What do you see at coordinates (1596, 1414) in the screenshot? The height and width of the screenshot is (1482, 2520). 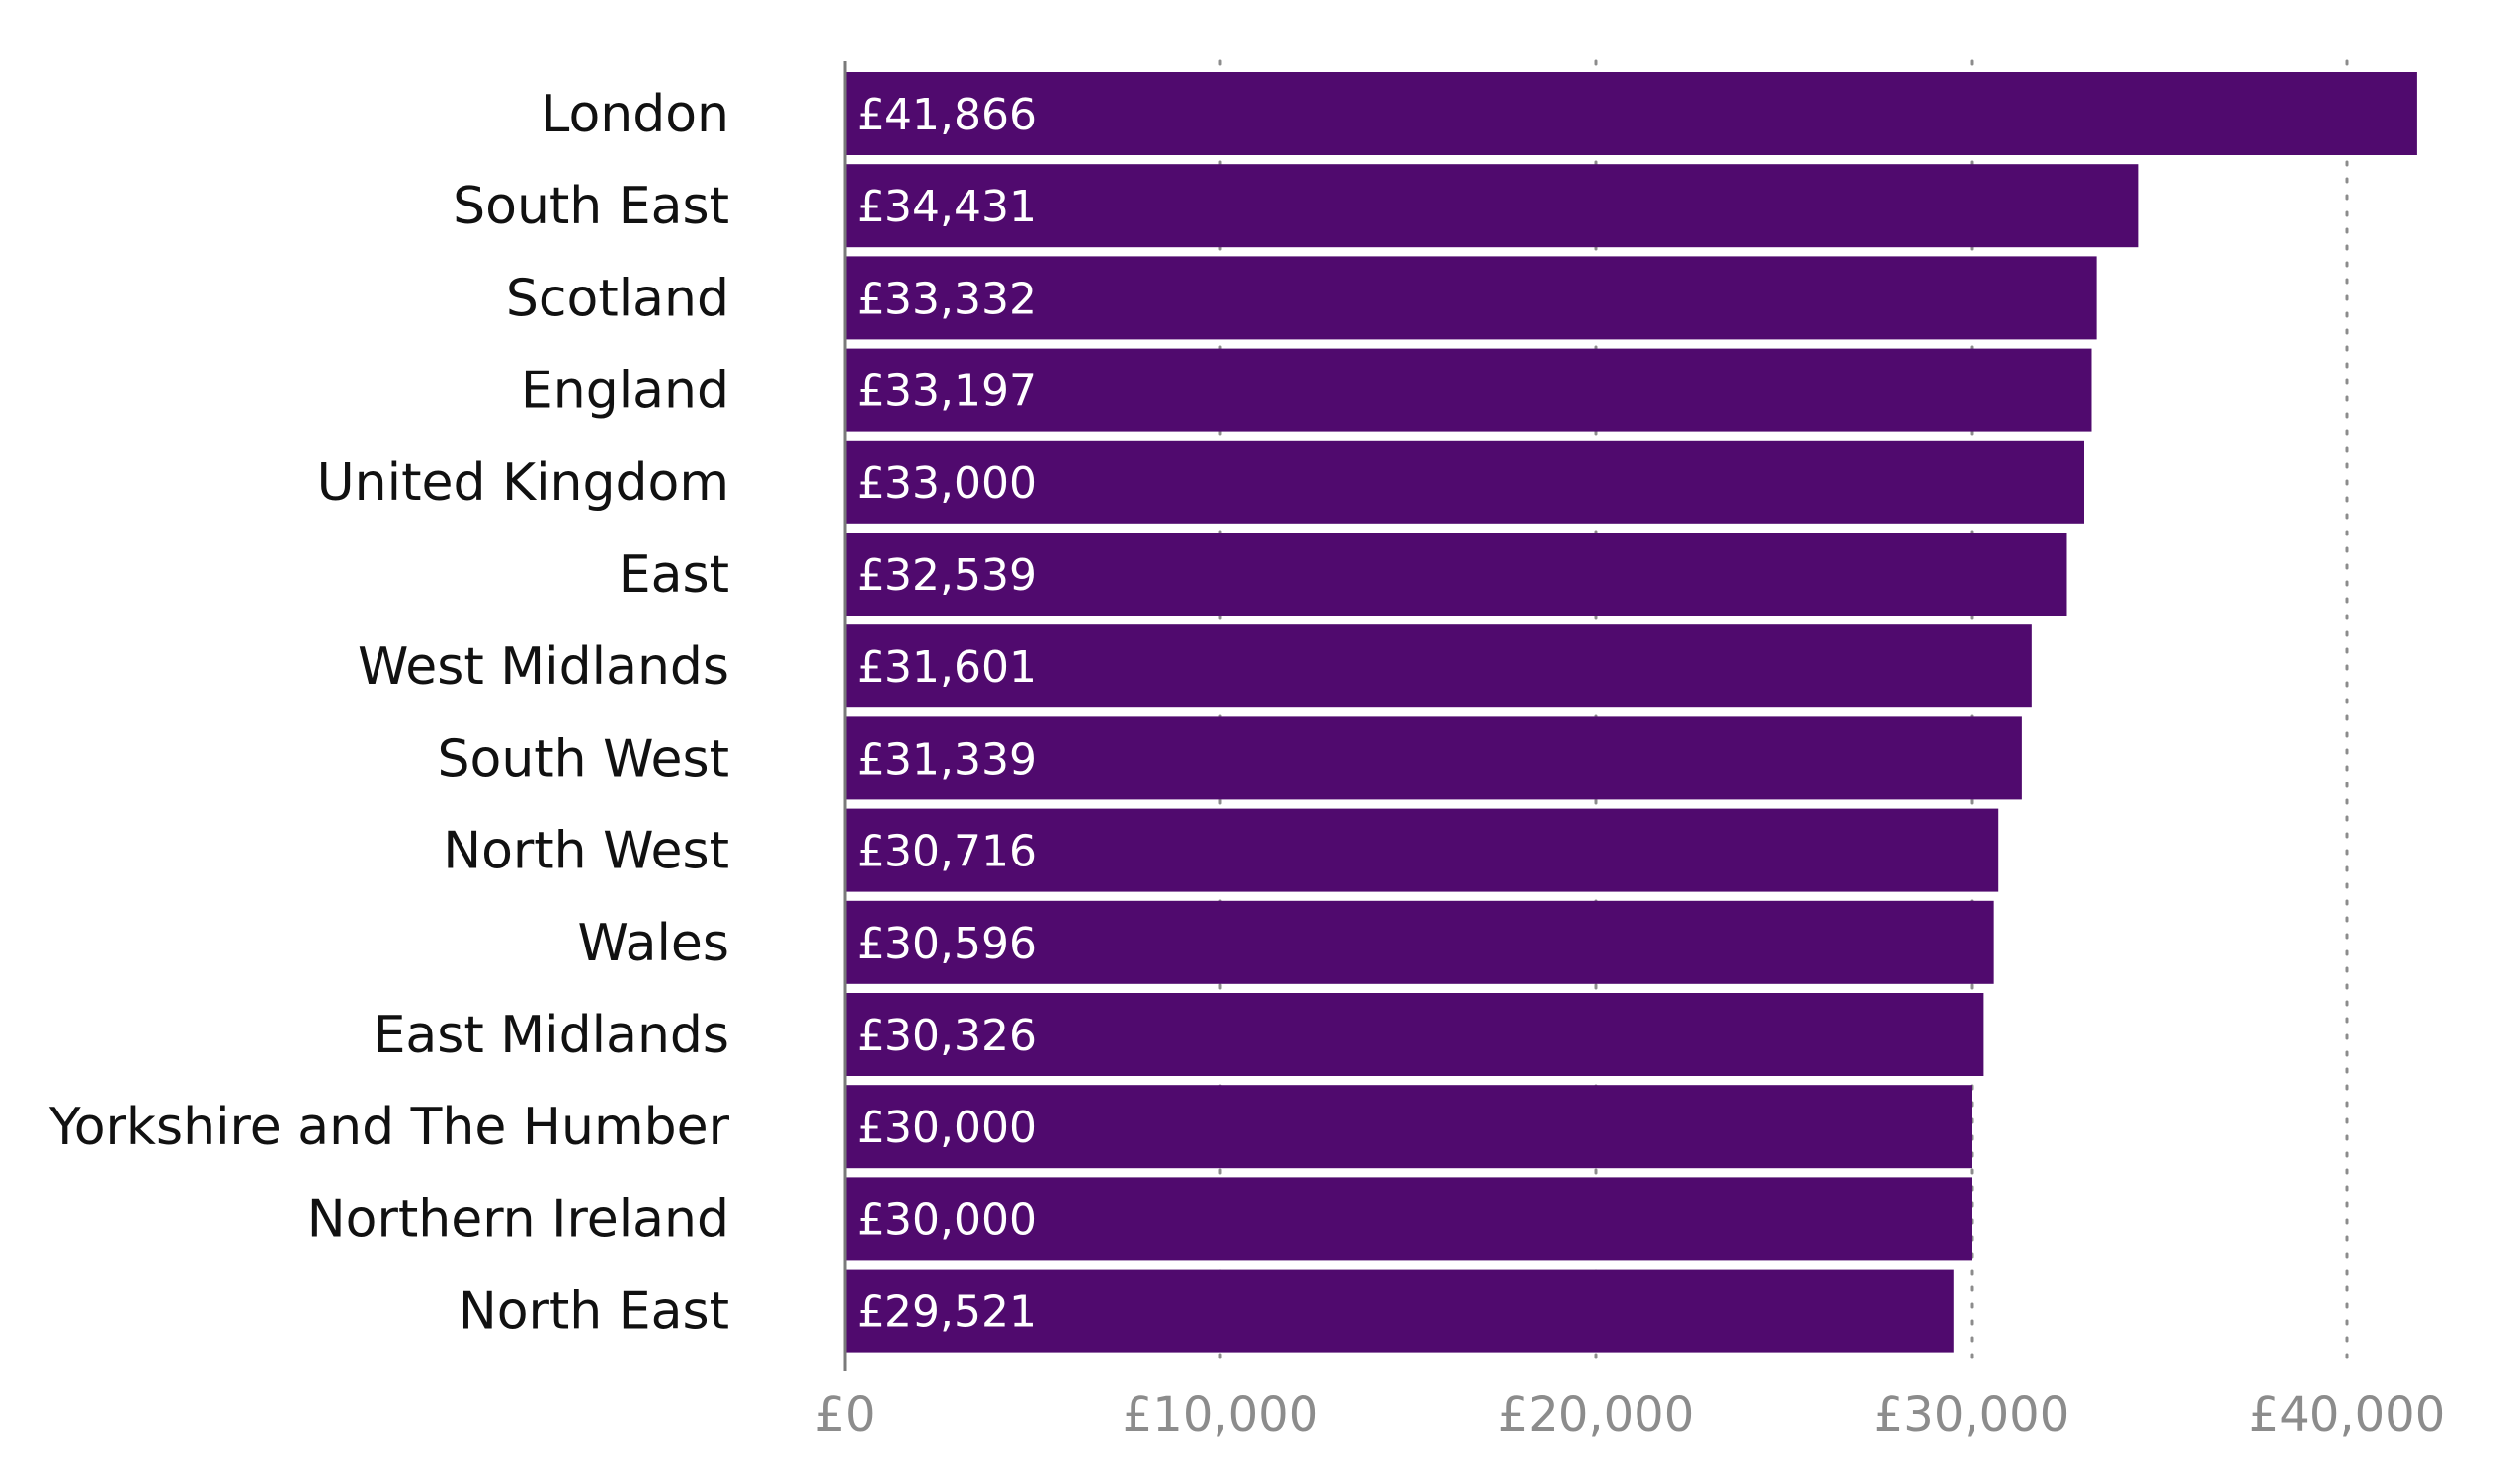 I see `x-tick-label-2: £20,000` at bounding box center [1596, 1414].